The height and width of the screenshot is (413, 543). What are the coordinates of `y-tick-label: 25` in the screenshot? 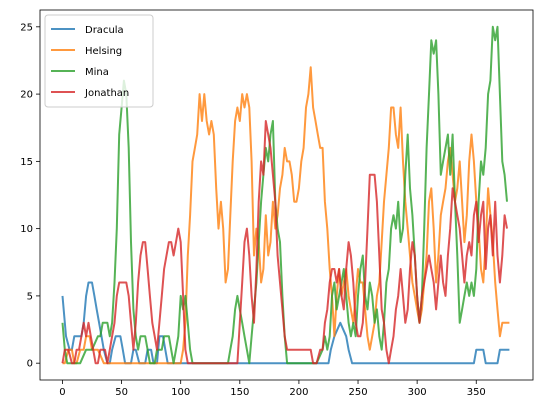 It's located at (26, 27).